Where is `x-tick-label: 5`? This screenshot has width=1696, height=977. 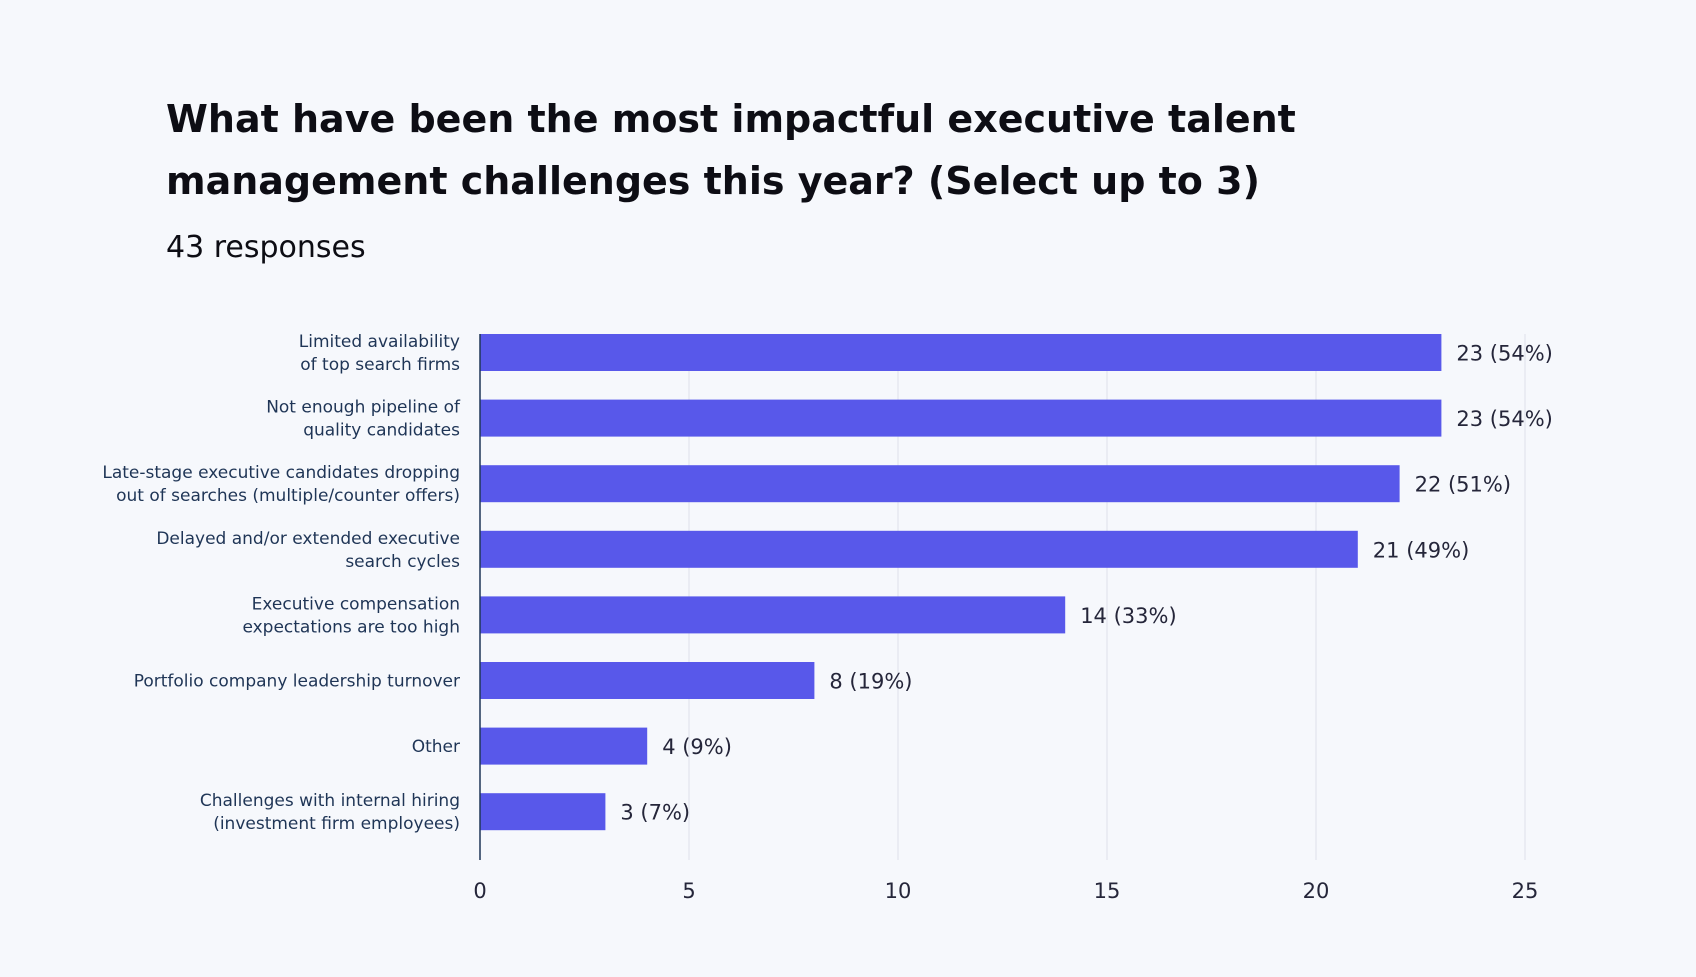
x-tick-label: 5 is located at coordinates (688, 891).